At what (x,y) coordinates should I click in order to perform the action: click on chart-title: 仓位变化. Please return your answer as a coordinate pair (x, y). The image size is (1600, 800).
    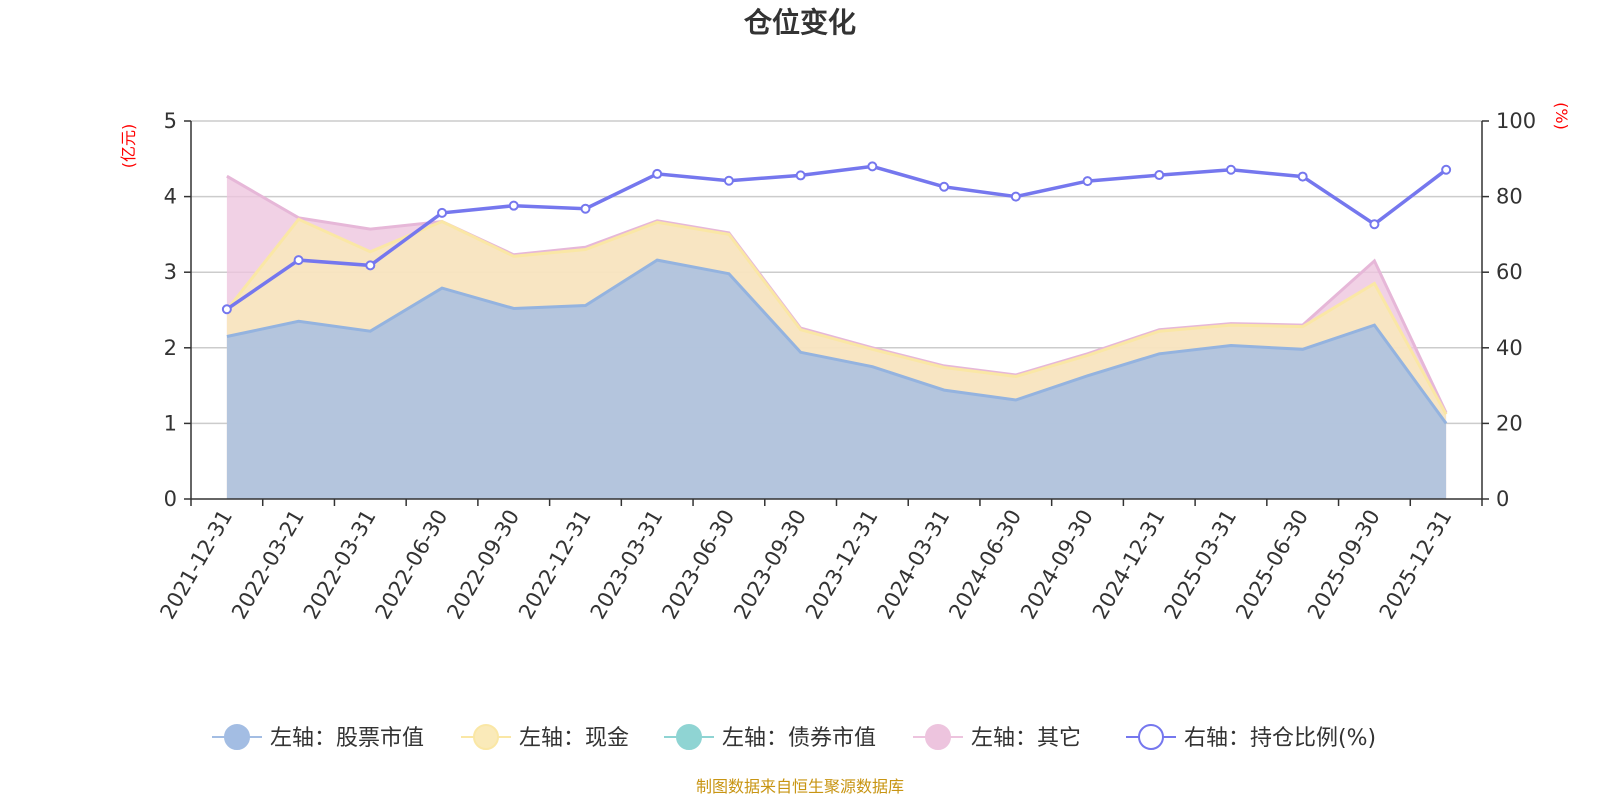
    Looking at the image, I should click on (800, 22).